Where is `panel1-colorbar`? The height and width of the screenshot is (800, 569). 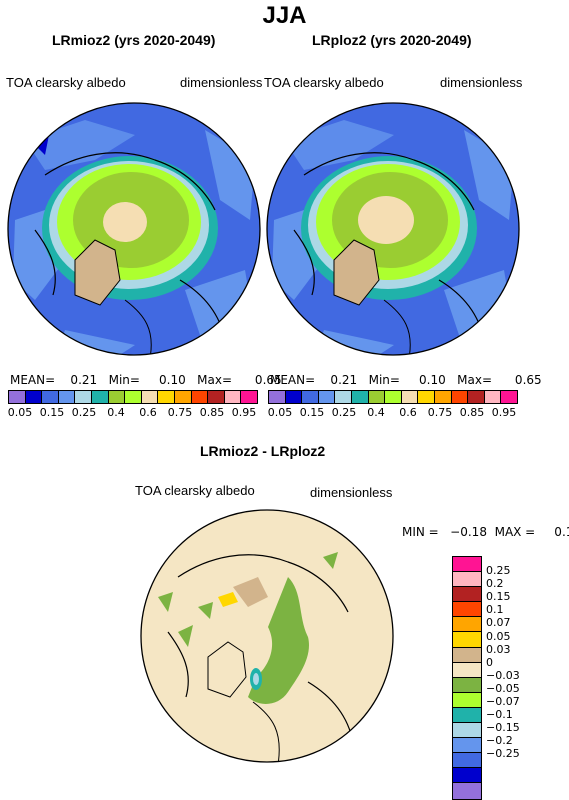 panel1-colorbar is located at coordinates (133, 397).